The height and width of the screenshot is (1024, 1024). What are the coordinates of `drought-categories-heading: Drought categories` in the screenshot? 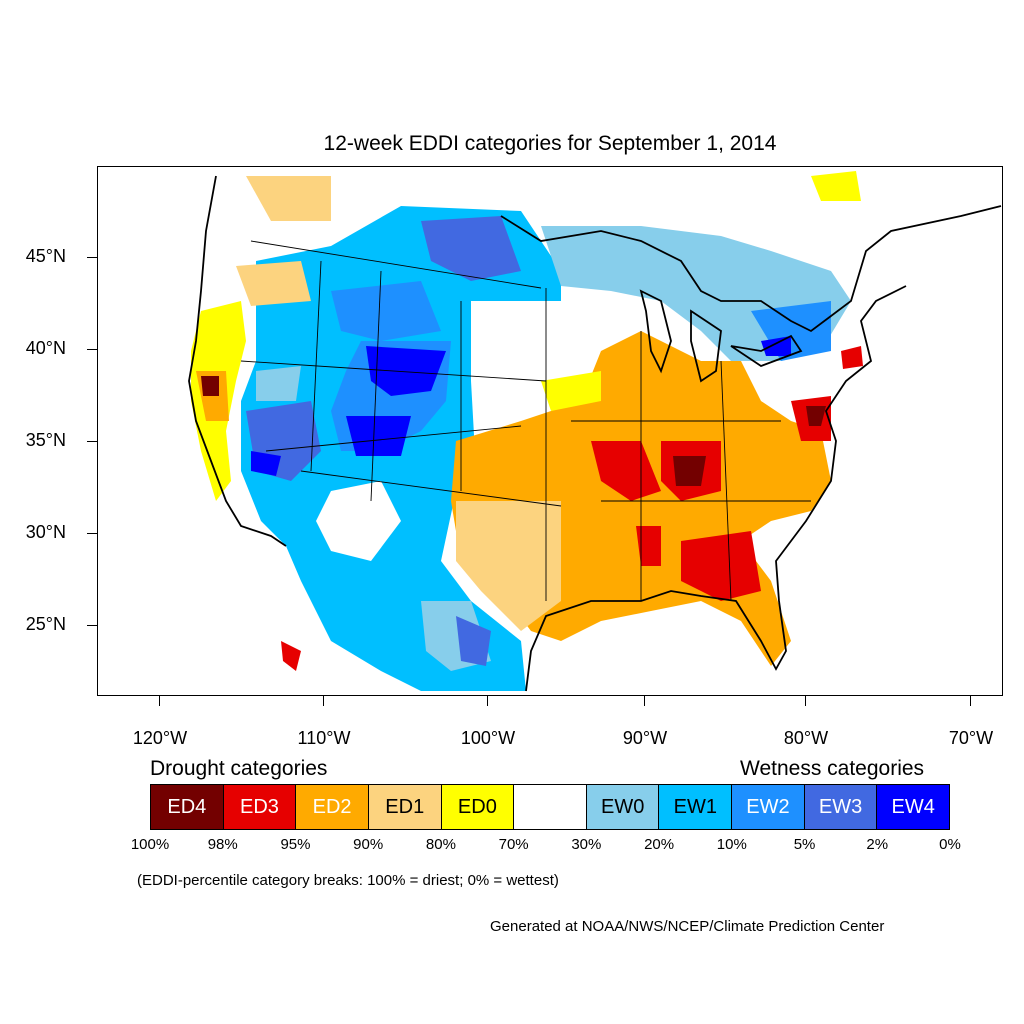 It's located at (239, 768).